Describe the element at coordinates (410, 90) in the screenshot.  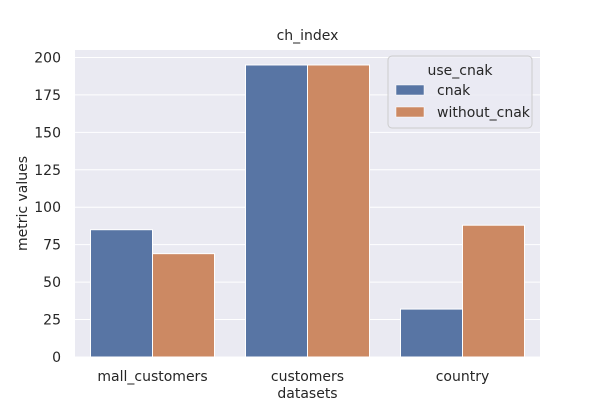
I see `legend-swatch-cnak` at that location.